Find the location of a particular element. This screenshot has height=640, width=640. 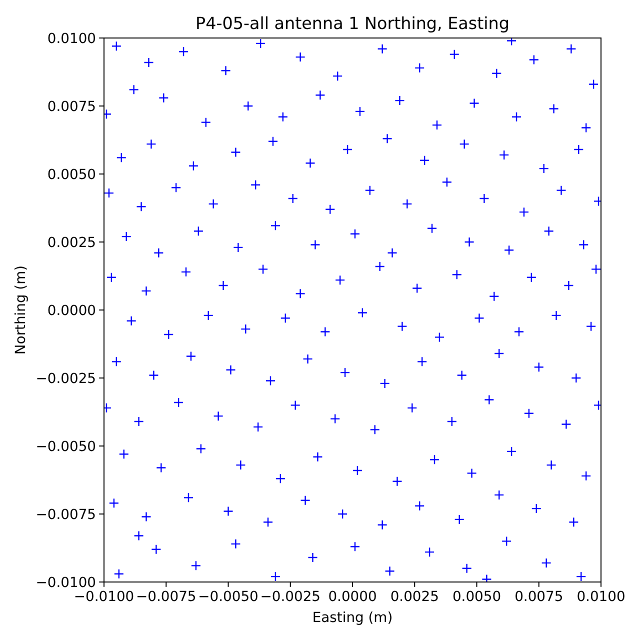

x-tick-label: −0.0100 is located at coordinates (104, 597).